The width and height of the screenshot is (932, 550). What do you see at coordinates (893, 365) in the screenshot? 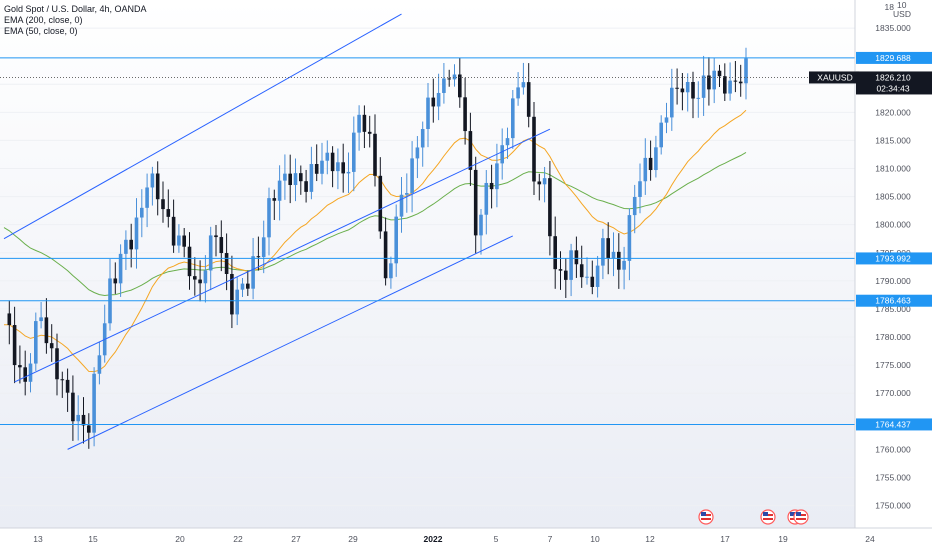
I see `price-tick: 1775.000` at bounding box center [893, 365].